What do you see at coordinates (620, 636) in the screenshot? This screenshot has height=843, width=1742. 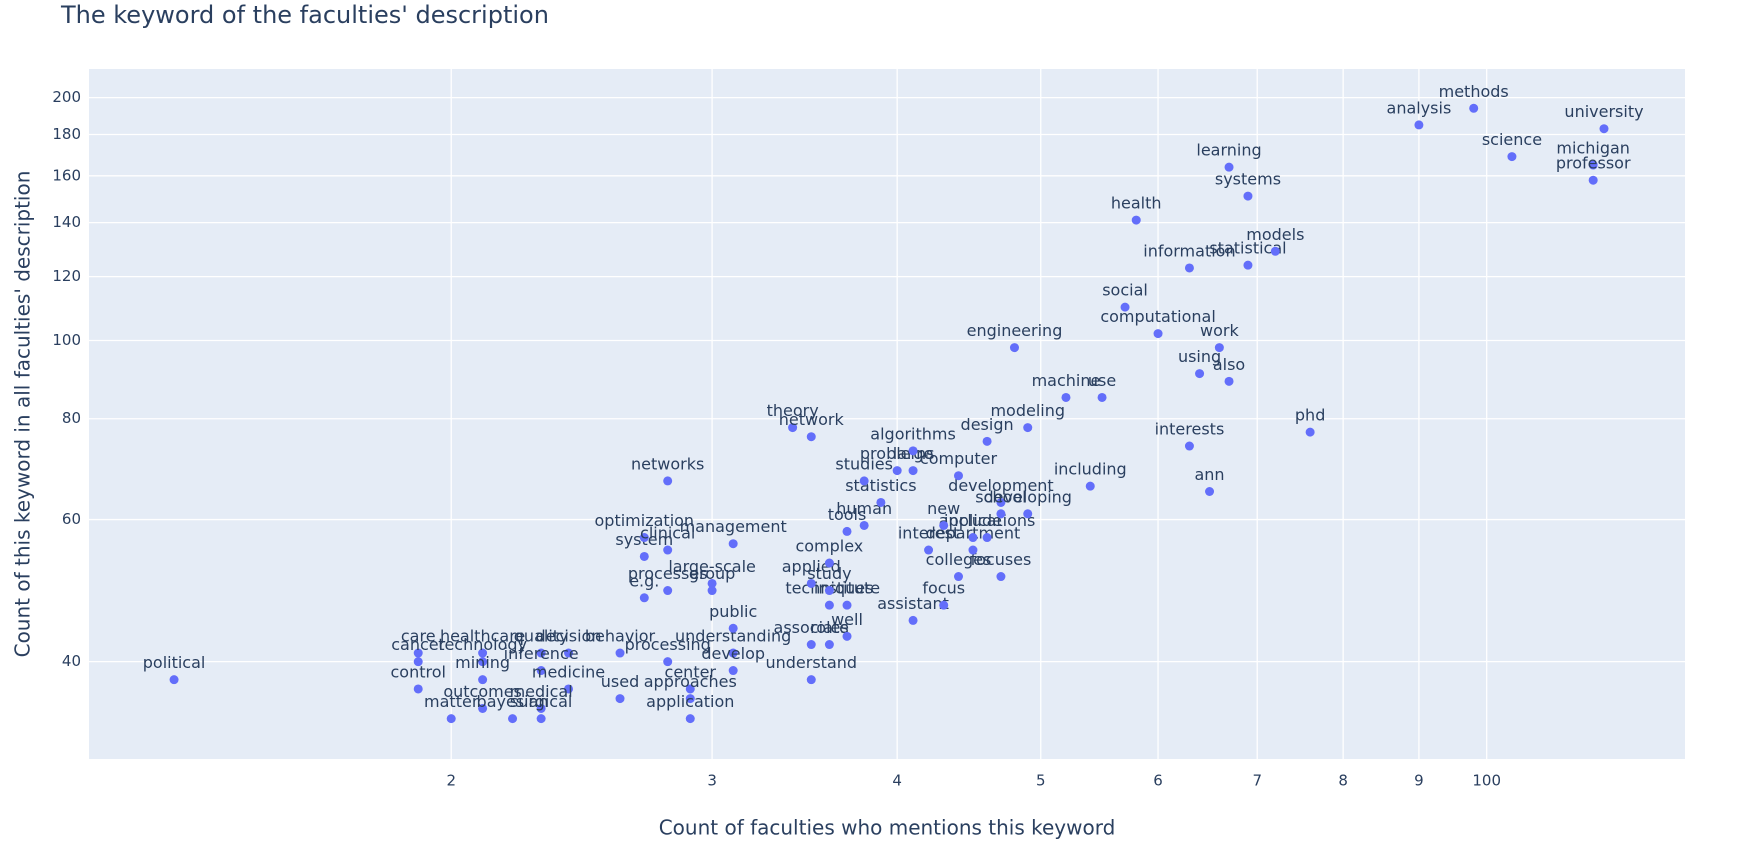 I see `point-label: behavior` at bounding box center [620, 636].